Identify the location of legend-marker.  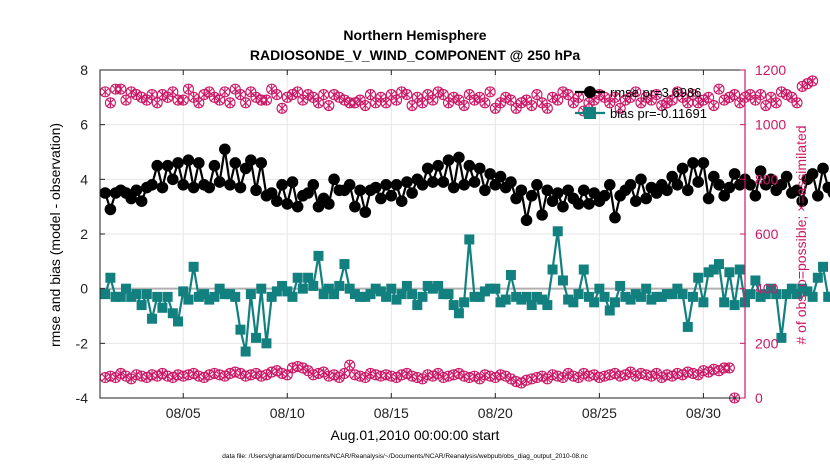
(590, 92).